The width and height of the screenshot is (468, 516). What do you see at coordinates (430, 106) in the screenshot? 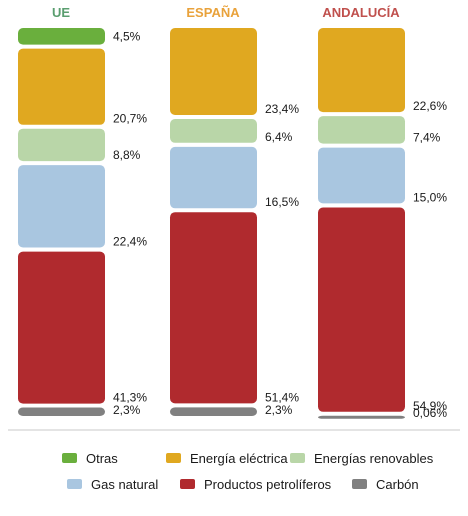
I see `data-label-2-1: 22,6%` at bounding box center [430, 106].